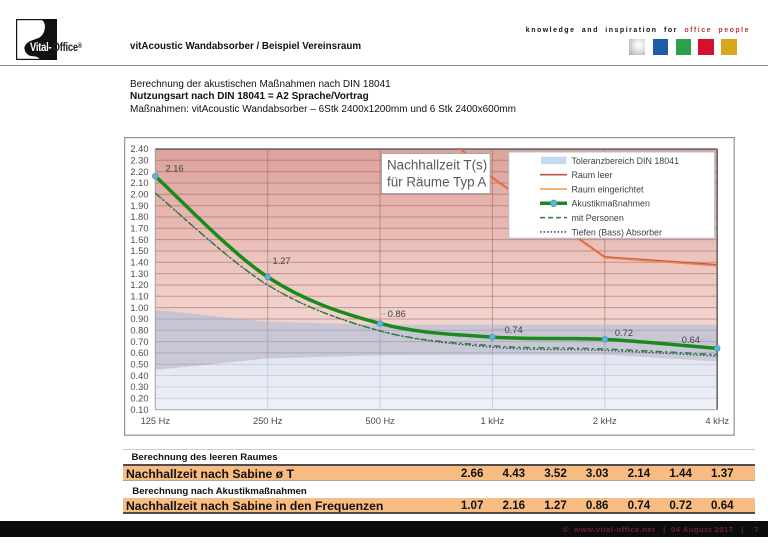 The width and height of the screenshot is (768, 543). I want to click on svg-text: 0.40, so click(139, 376).